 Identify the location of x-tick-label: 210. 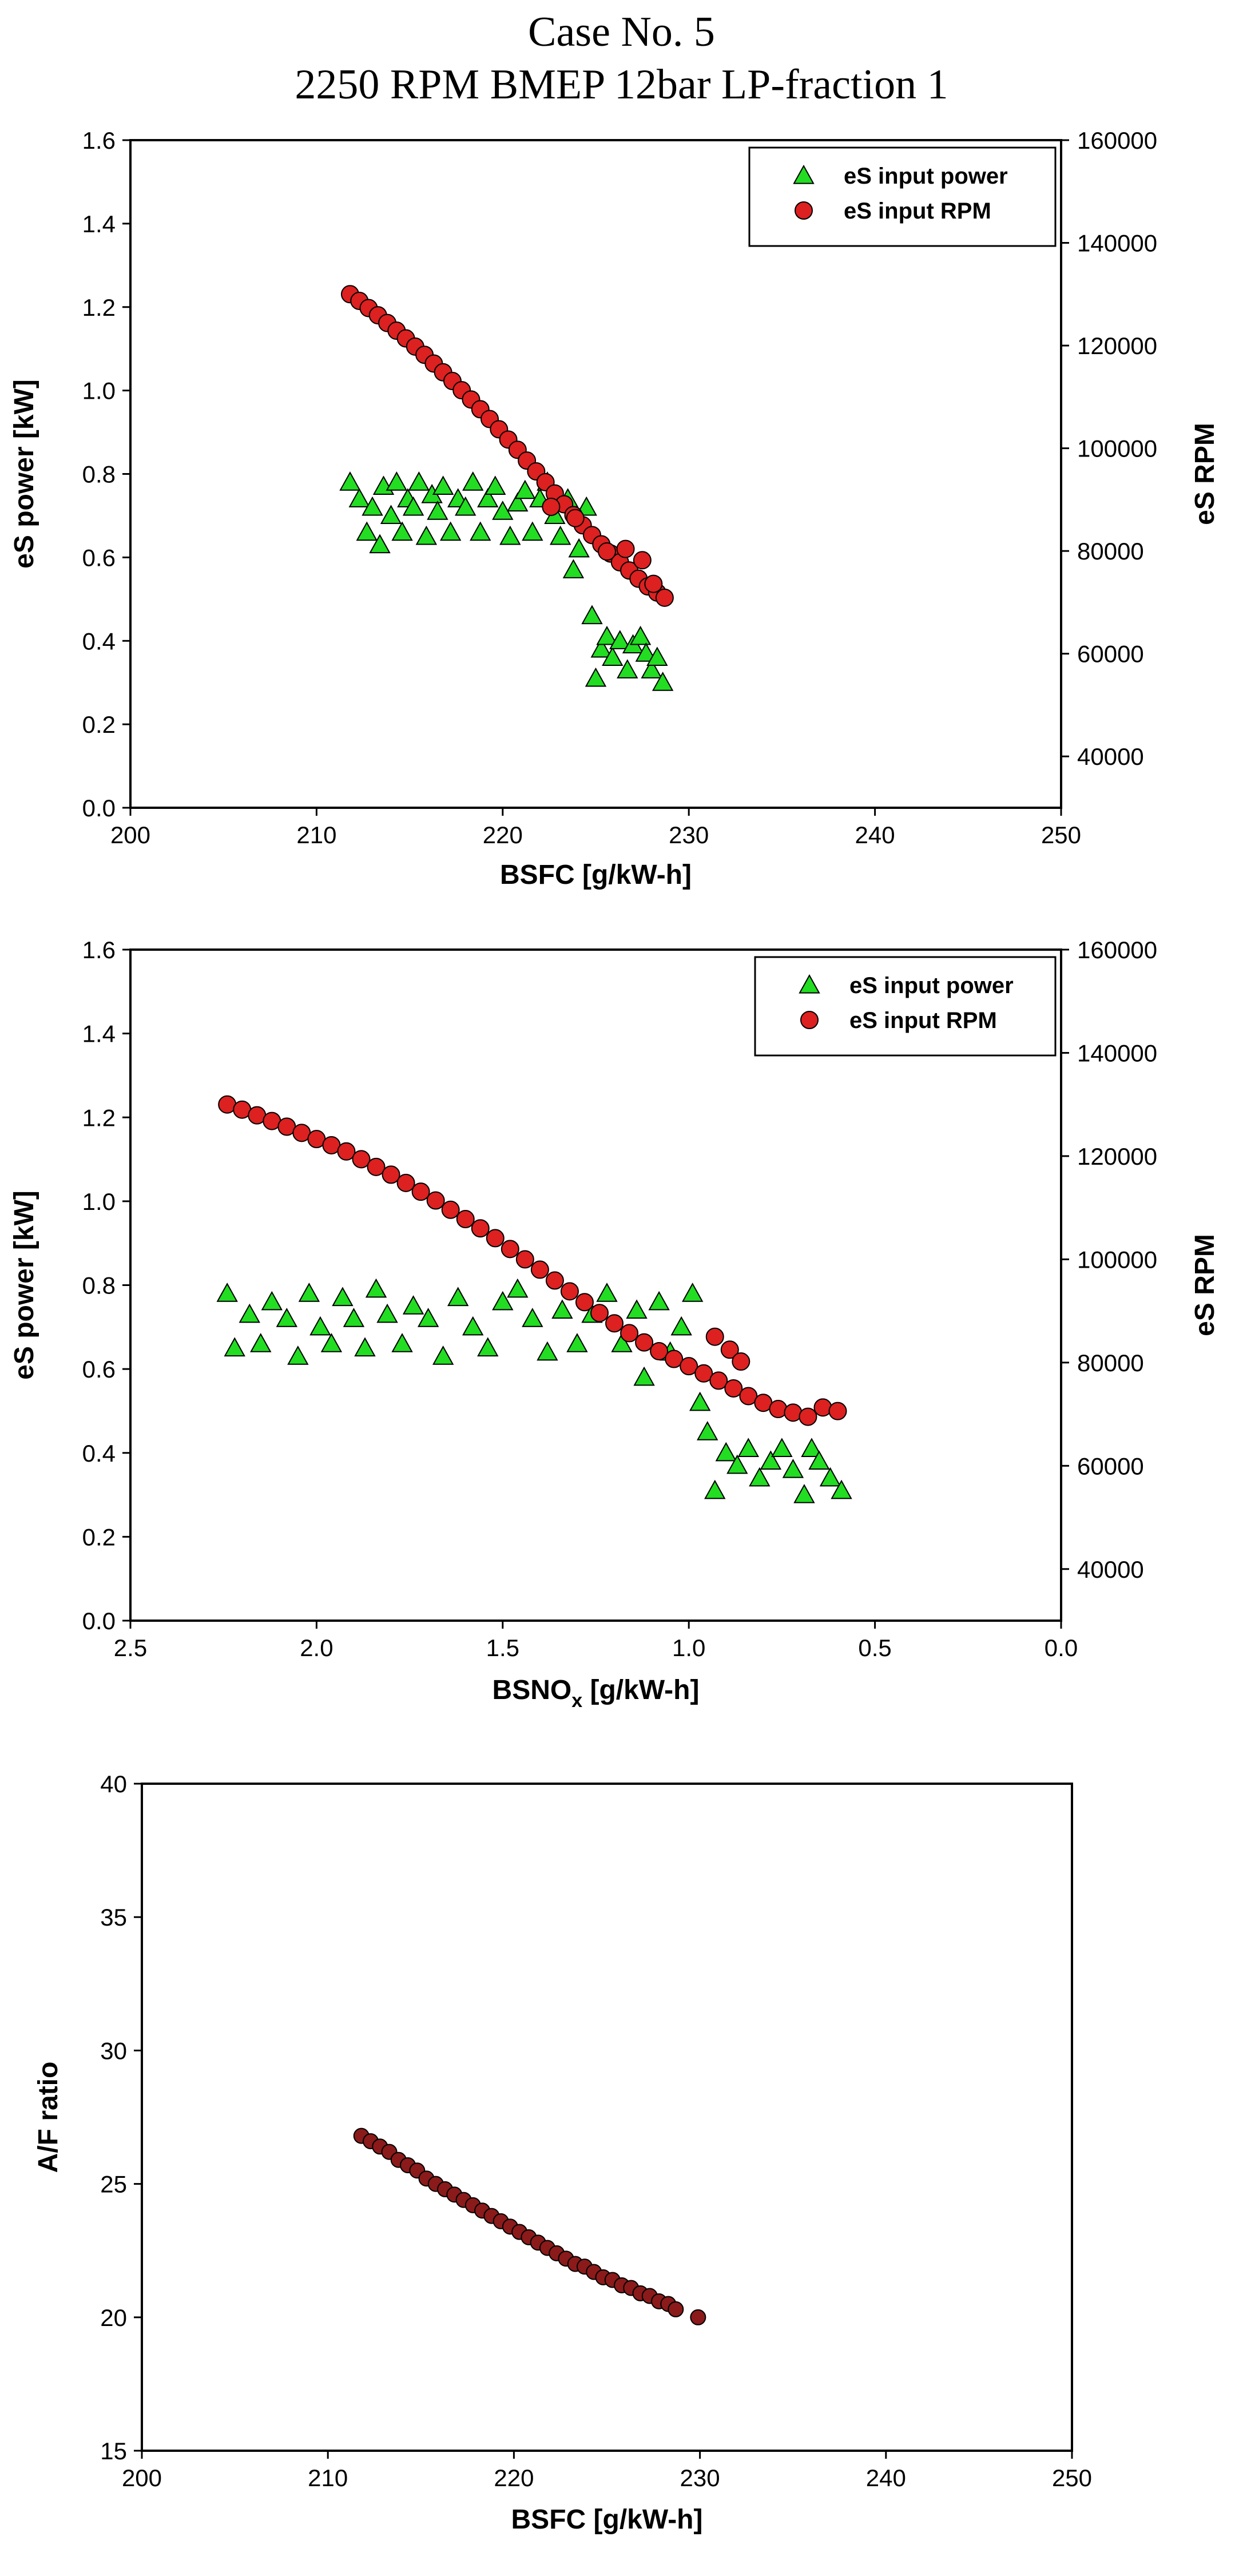
(316, 834).